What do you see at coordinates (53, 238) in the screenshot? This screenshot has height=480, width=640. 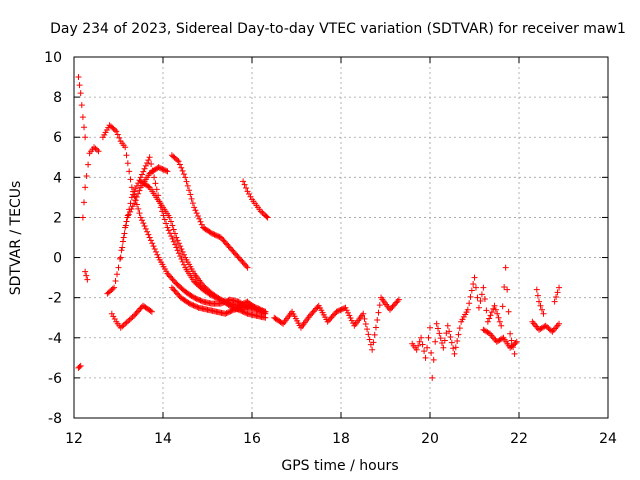 I see `y-tick-labels: 10 8 6 4 2 0 -2 -4 -6 -8` at bounding box center [53, 238].